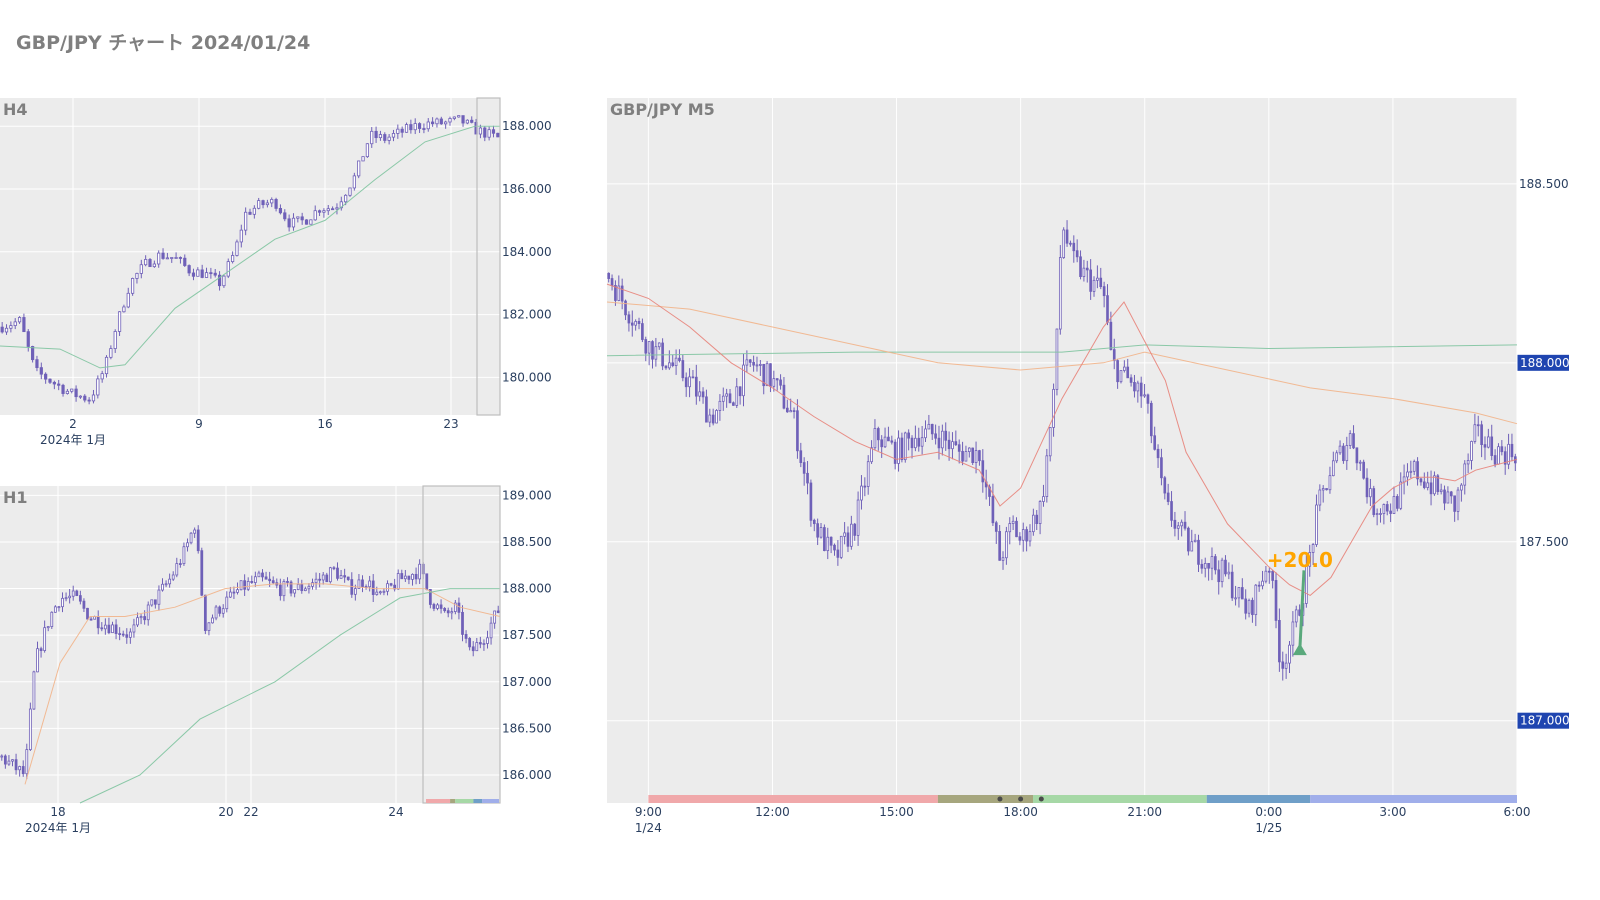 Image resolution: width=1600 pixels, height=900 pixels. Describe the element at coordinates (896, 812) in the screenshot. I see `panel-3-x-tick-label: 15:00` at that location.